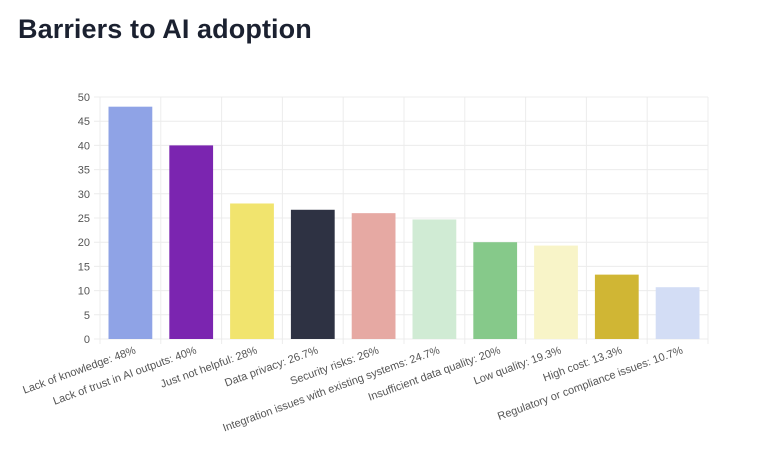 This screenshot has width=784, height=470. Describe the element at coordinates (87, 340) in the screenshot. I see `y-tick-label: 0` at that location.